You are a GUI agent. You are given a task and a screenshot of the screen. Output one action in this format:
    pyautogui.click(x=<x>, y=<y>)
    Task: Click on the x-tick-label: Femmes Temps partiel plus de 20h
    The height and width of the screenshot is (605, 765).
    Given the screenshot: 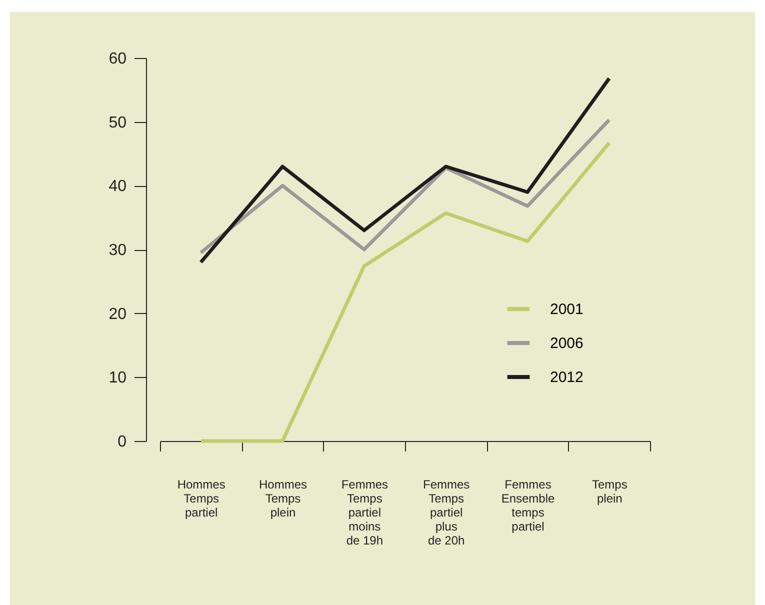 What is the action you would take?
    pyautogui.click(x=446, y=513)
    